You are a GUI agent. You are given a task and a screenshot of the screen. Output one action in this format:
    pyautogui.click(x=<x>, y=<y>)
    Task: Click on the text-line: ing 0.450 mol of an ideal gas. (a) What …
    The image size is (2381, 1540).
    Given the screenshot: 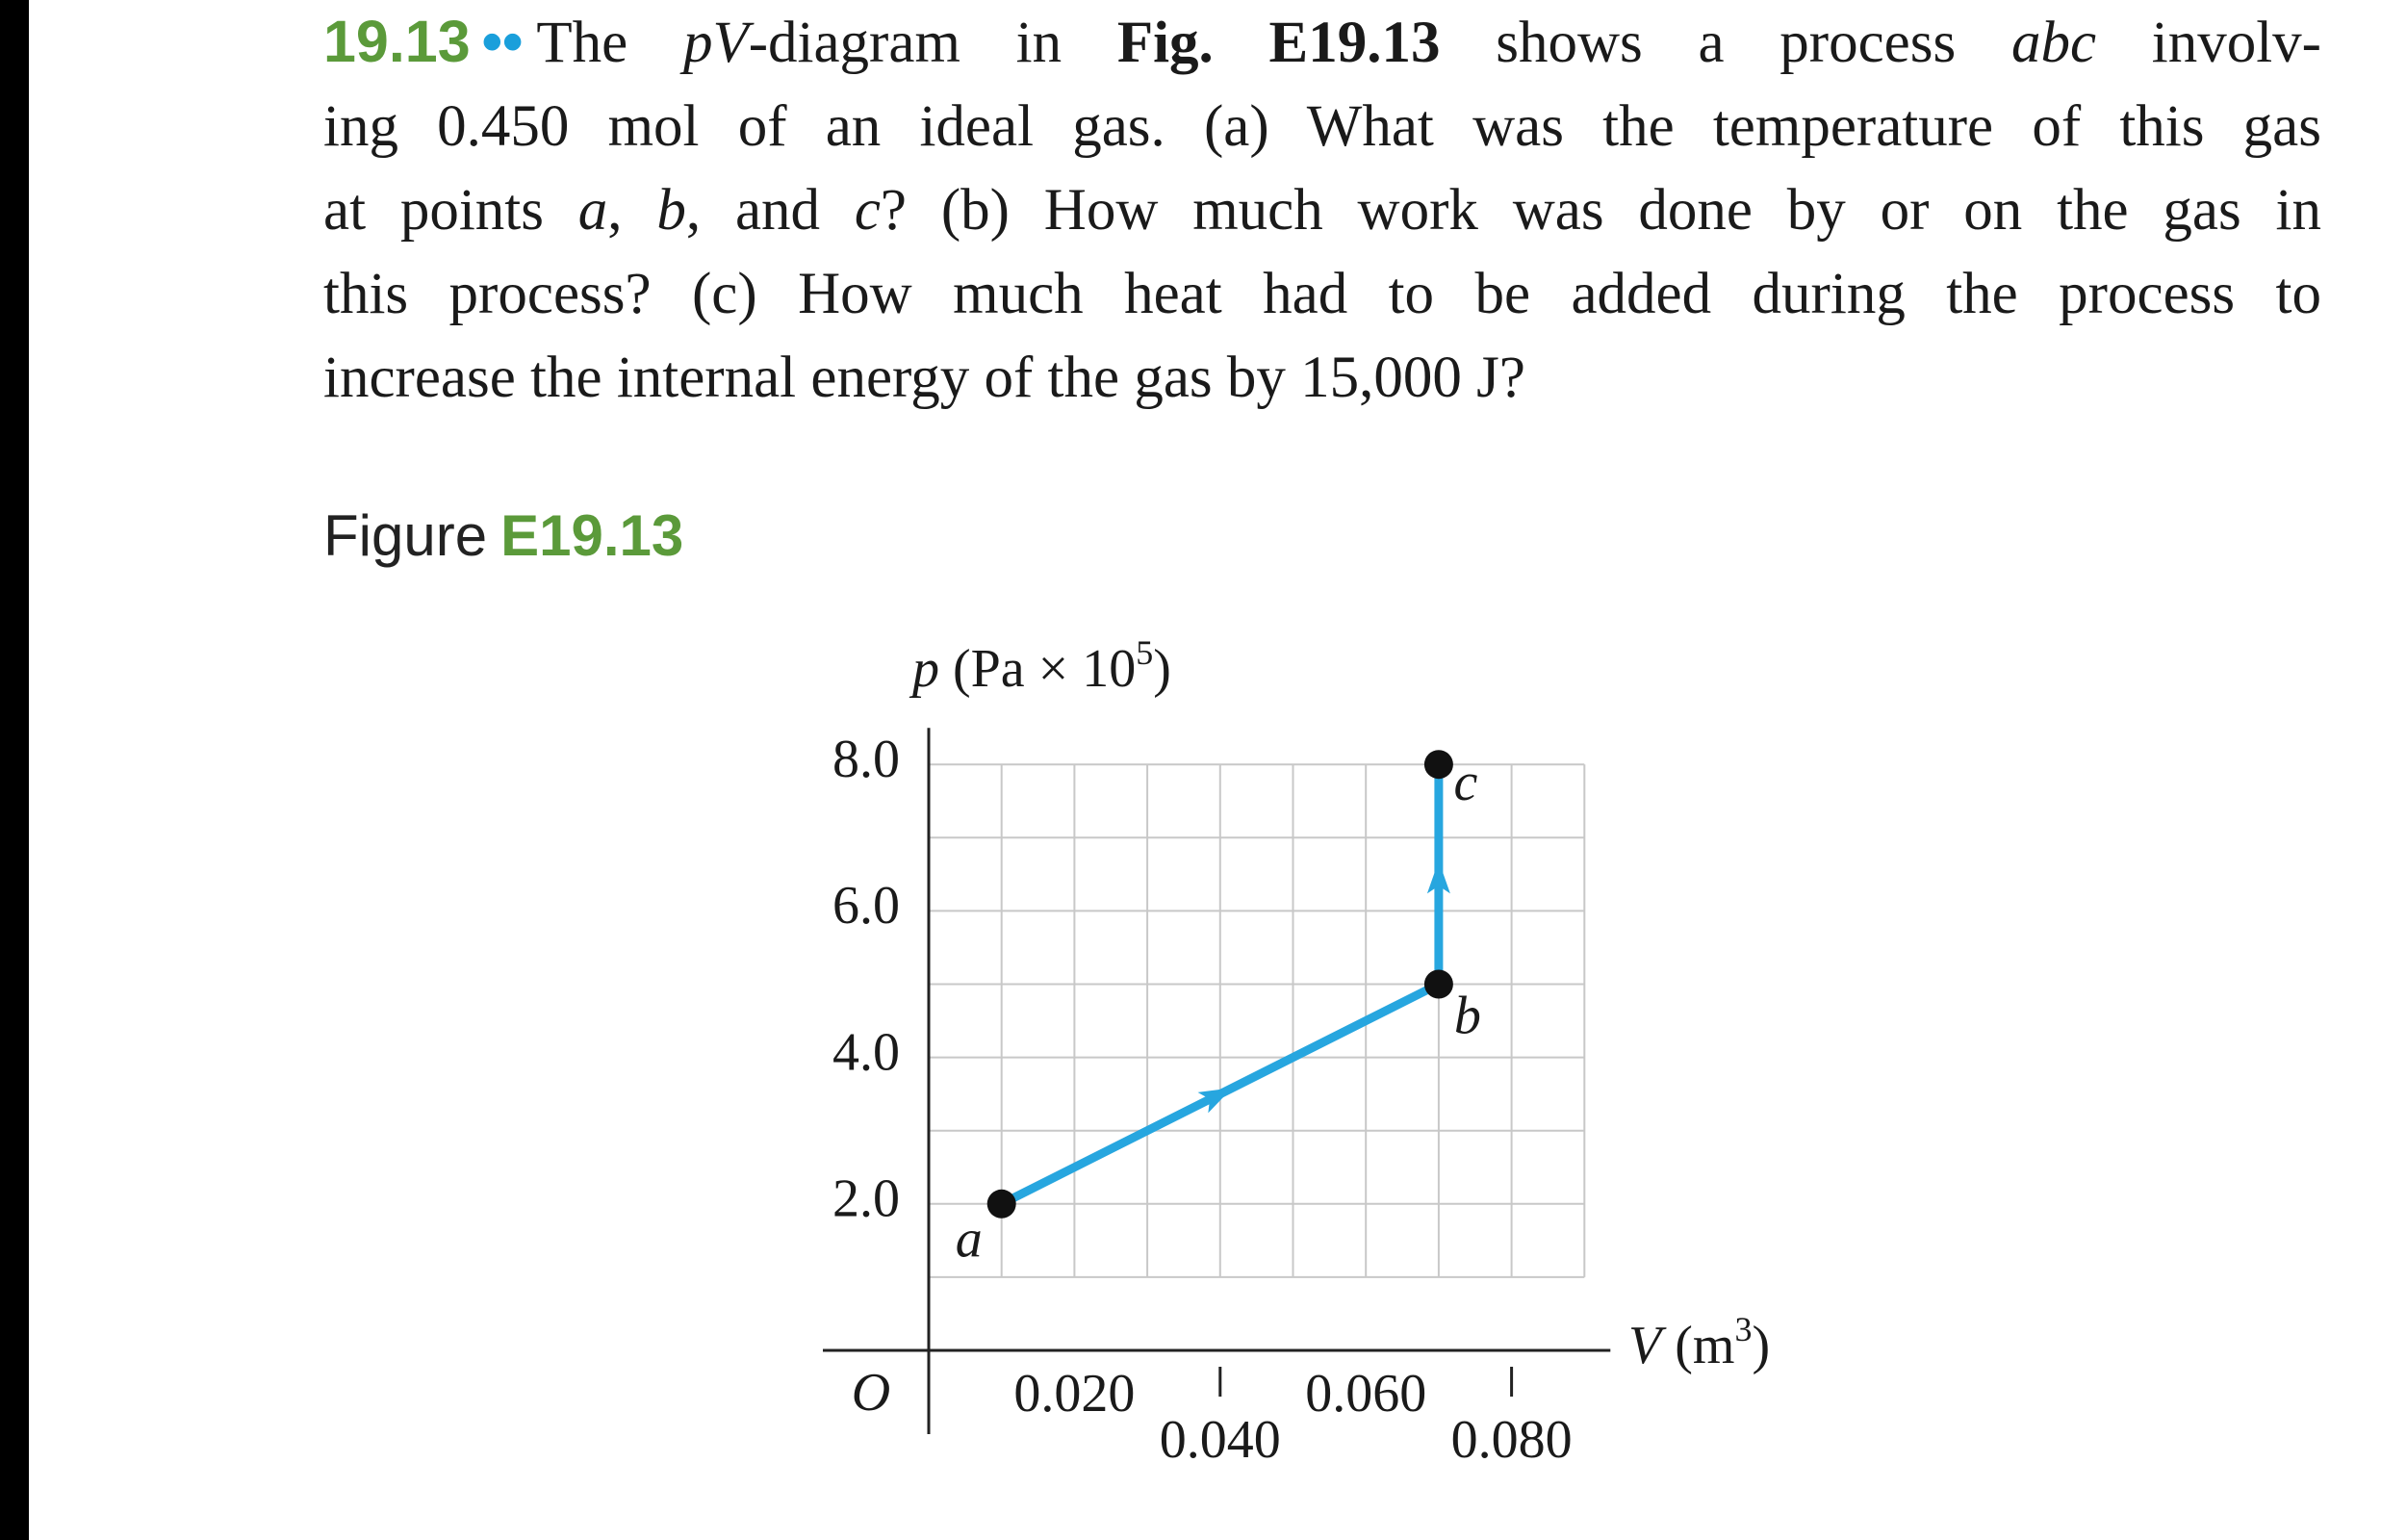 What is the action you would take?
    pyautogui.click(x=1322, y=126)
    